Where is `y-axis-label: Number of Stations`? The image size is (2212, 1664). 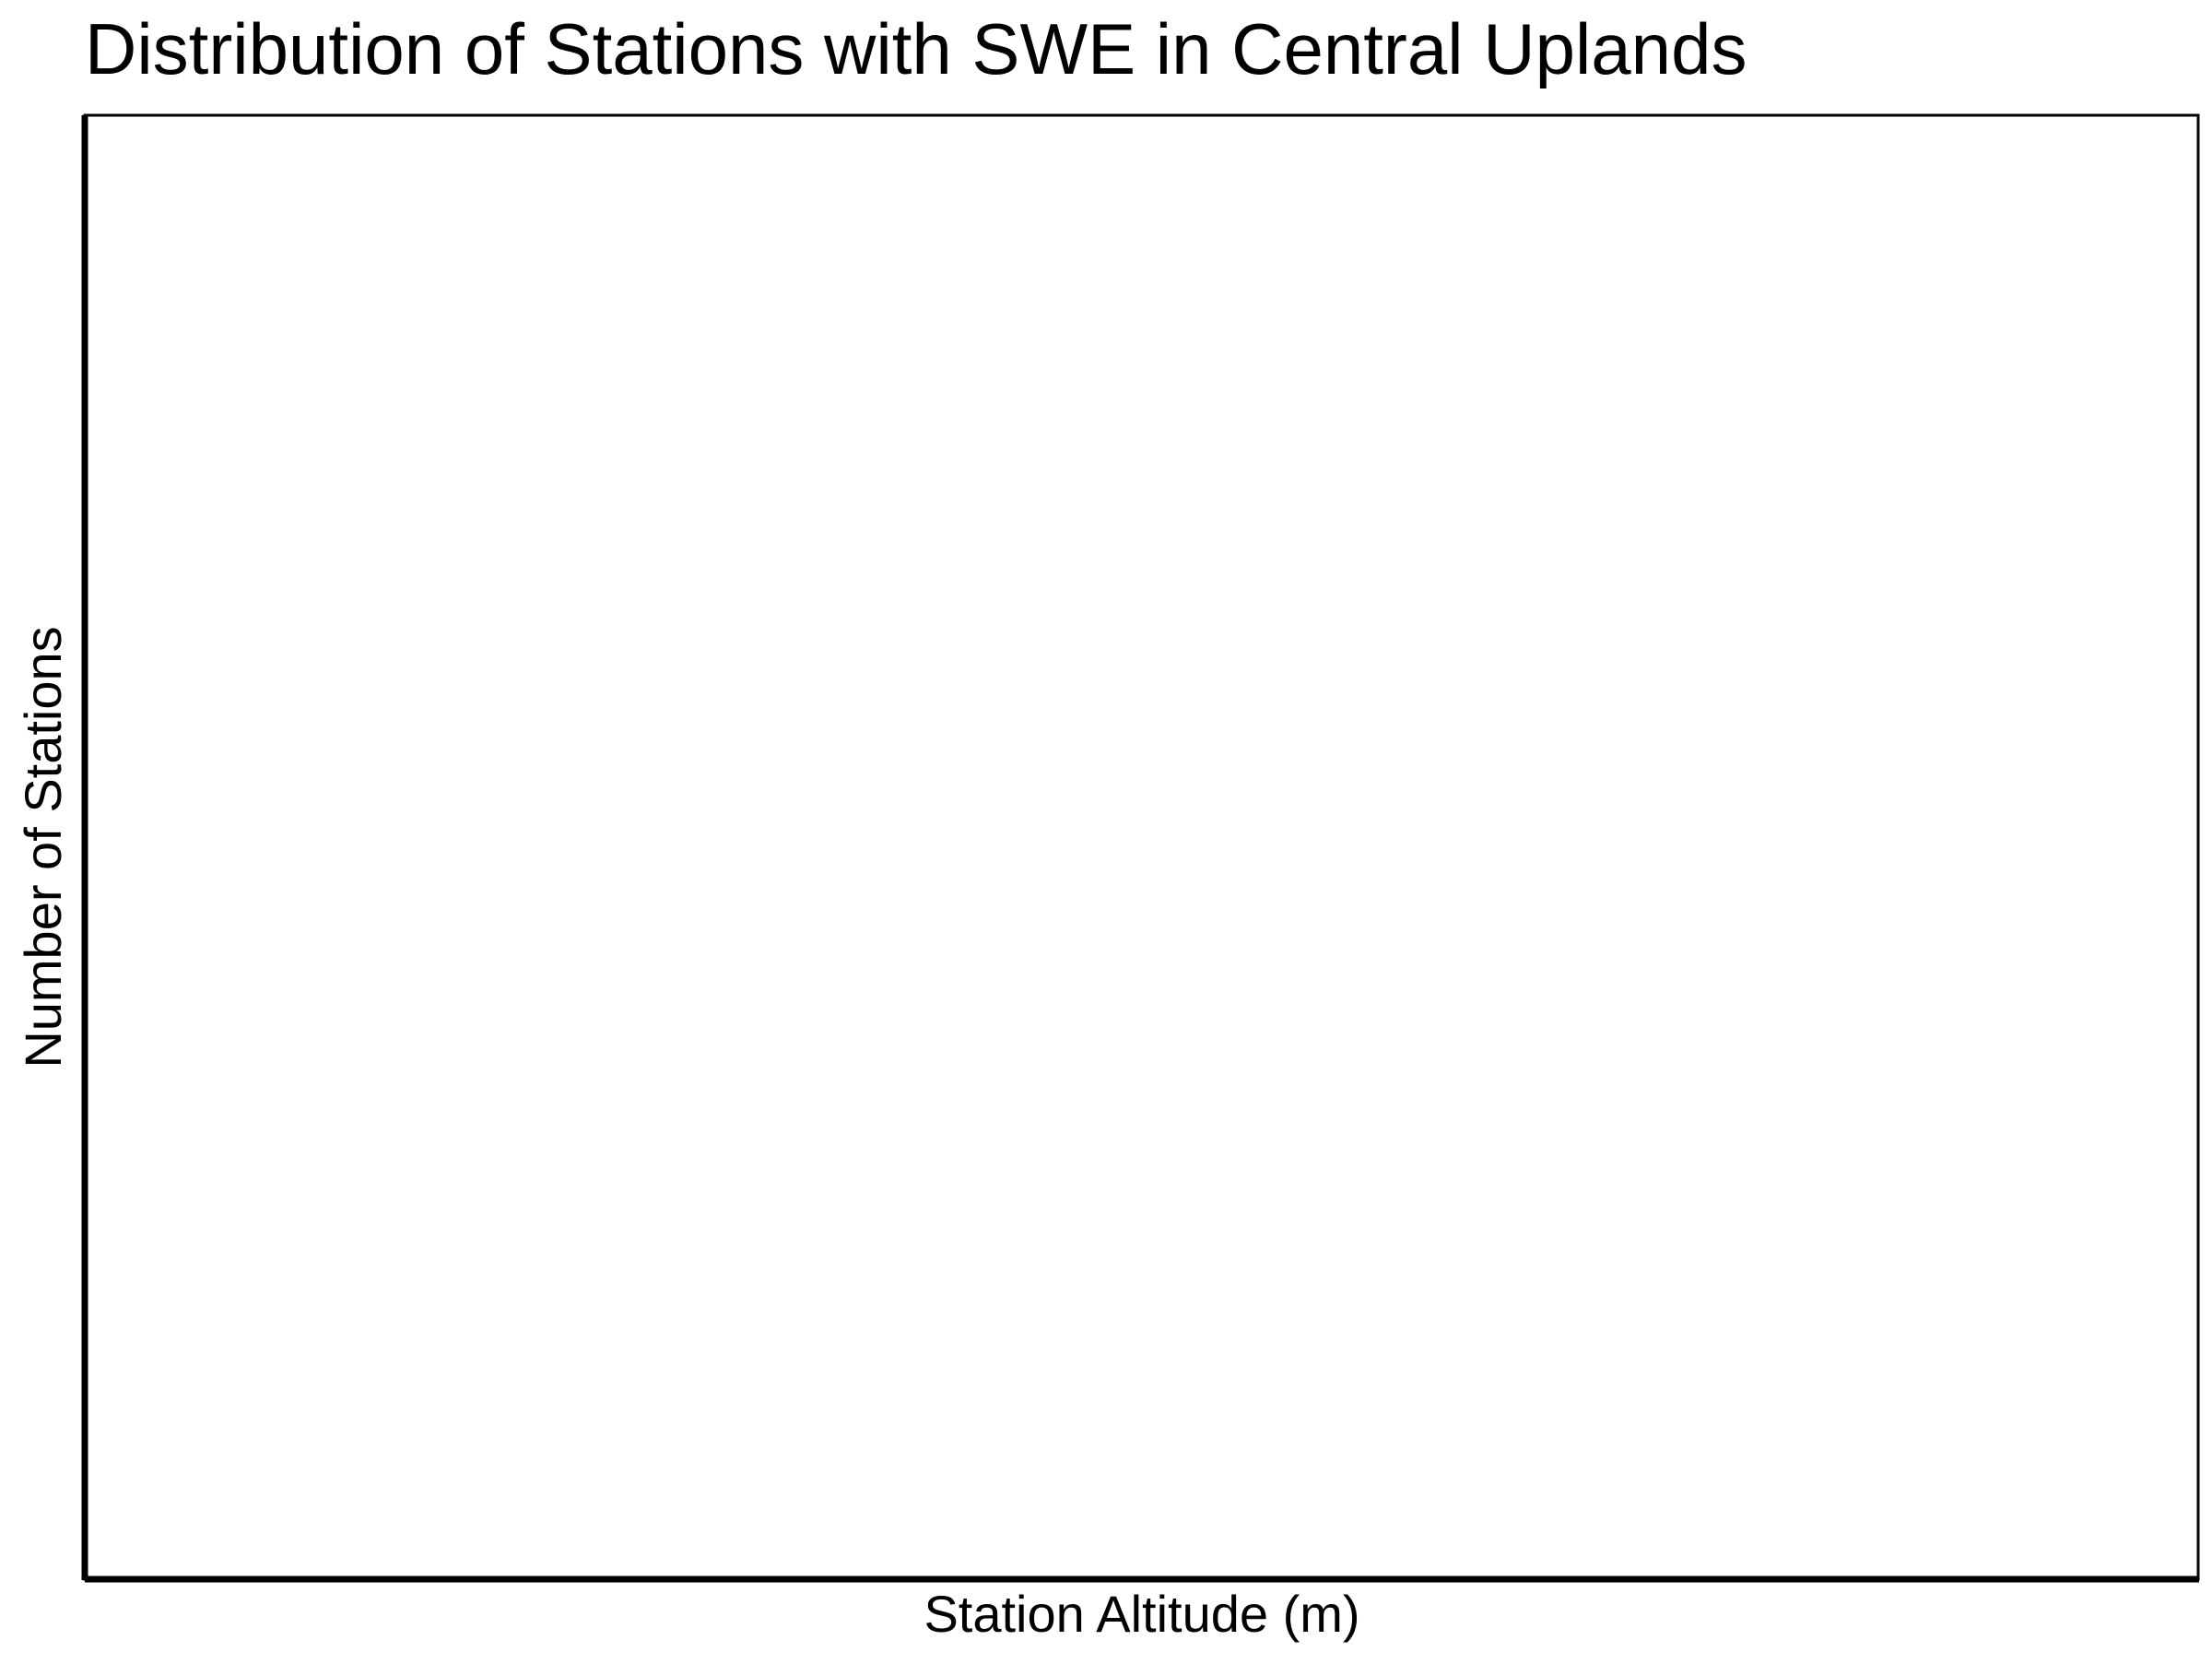 y-axis-label: Number of Stations is located at coordinates (43, 847).